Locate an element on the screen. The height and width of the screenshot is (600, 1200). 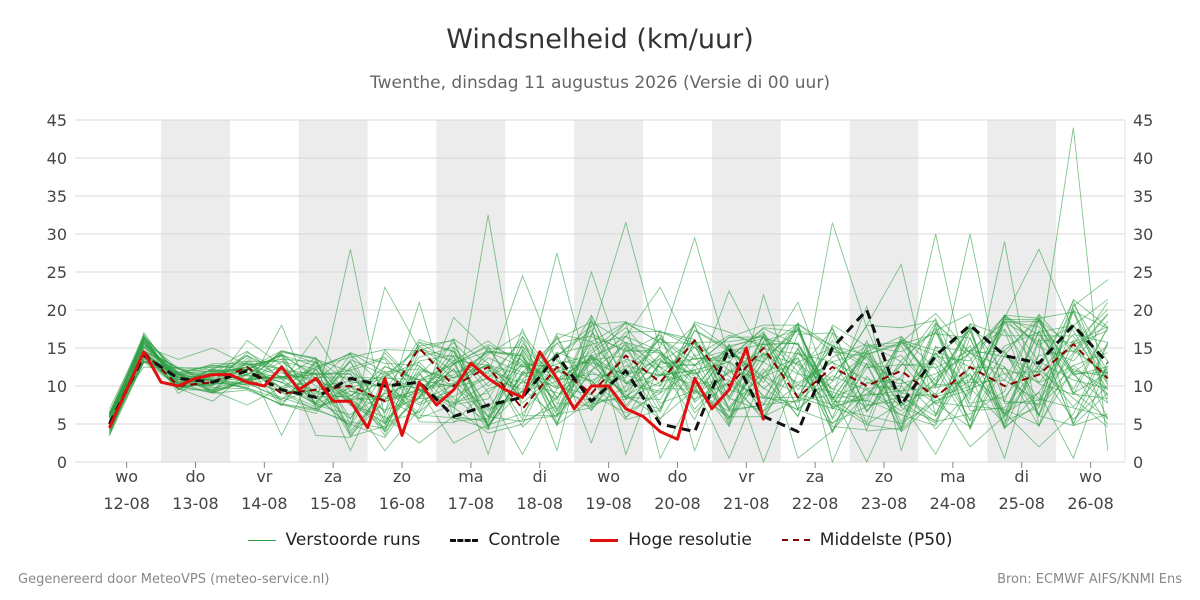
legend-swatch-solid-red is located at coordinates (604, 540).